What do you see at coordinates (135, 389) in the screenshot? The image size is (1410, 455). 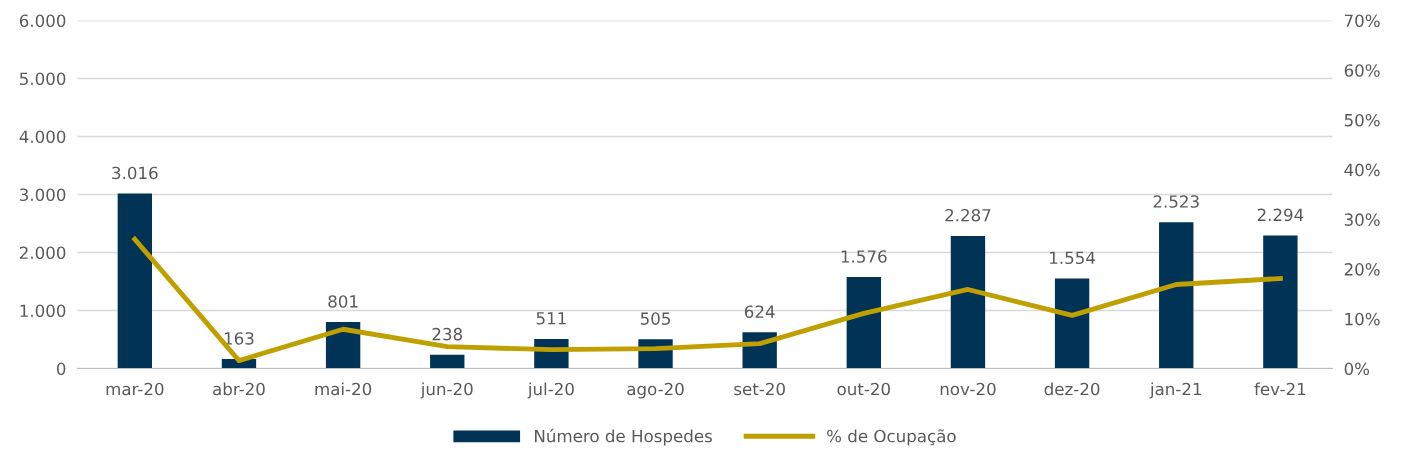 I see `x-tick-label: mar-20` at bounding box center [135, 389].